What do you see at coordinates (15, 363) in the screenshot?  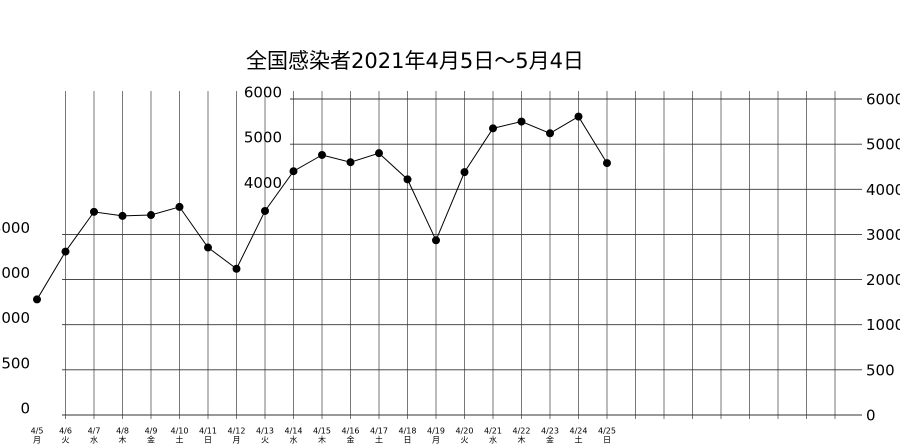 I see `y-tick-label: 500` at bounding box center [15, 363].